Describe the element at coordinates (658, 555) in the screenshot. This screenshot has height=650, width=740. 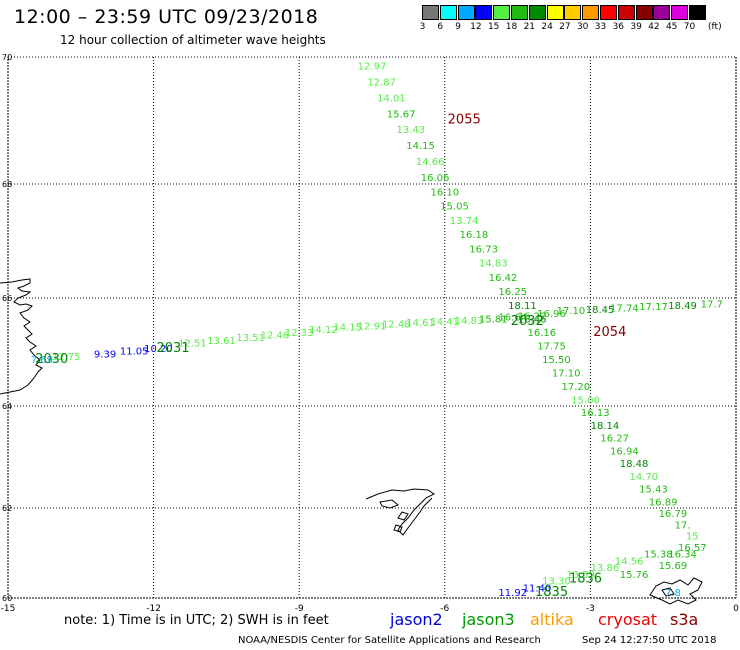
I see `swh-value-label: 15.38` at that location.